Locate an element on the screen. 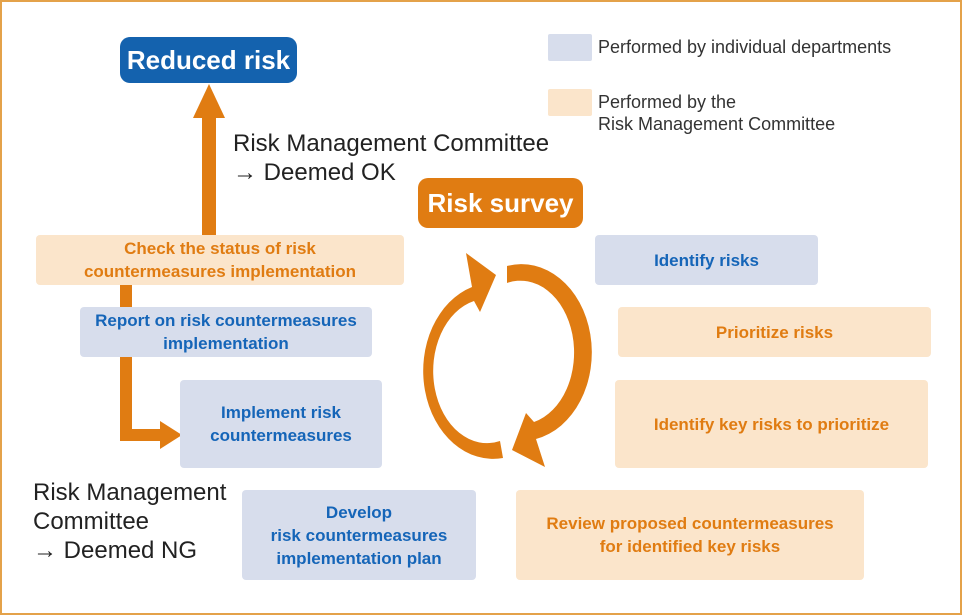 This screenshot has width=962, height=615. risk-survey-node: Risk survey is located at coordinates (500, 203).